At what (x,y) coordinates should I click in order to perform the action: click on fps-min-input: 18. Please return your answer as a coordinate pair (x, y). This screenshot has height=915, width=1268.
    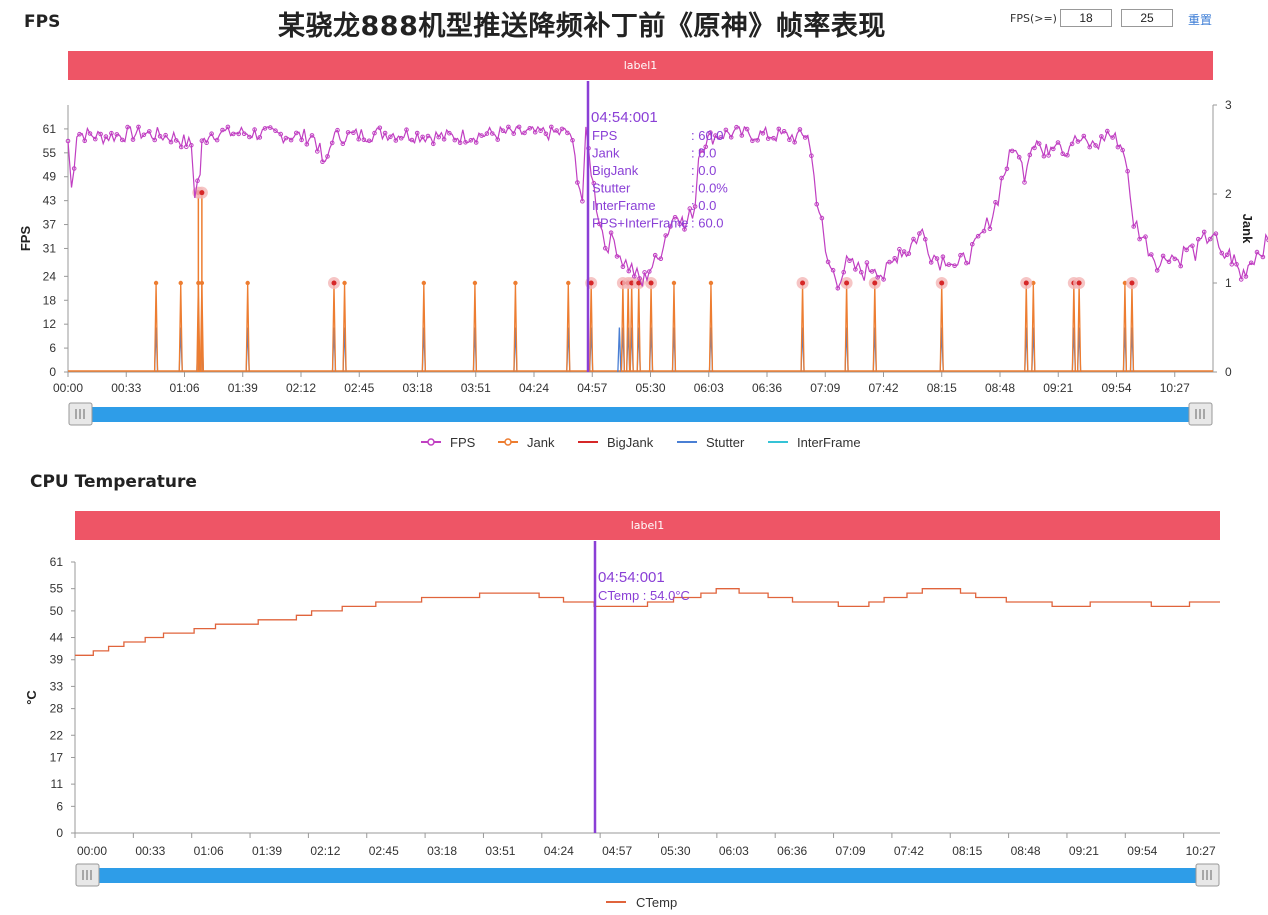
    Looking at the image, I should click on (1086, 18).